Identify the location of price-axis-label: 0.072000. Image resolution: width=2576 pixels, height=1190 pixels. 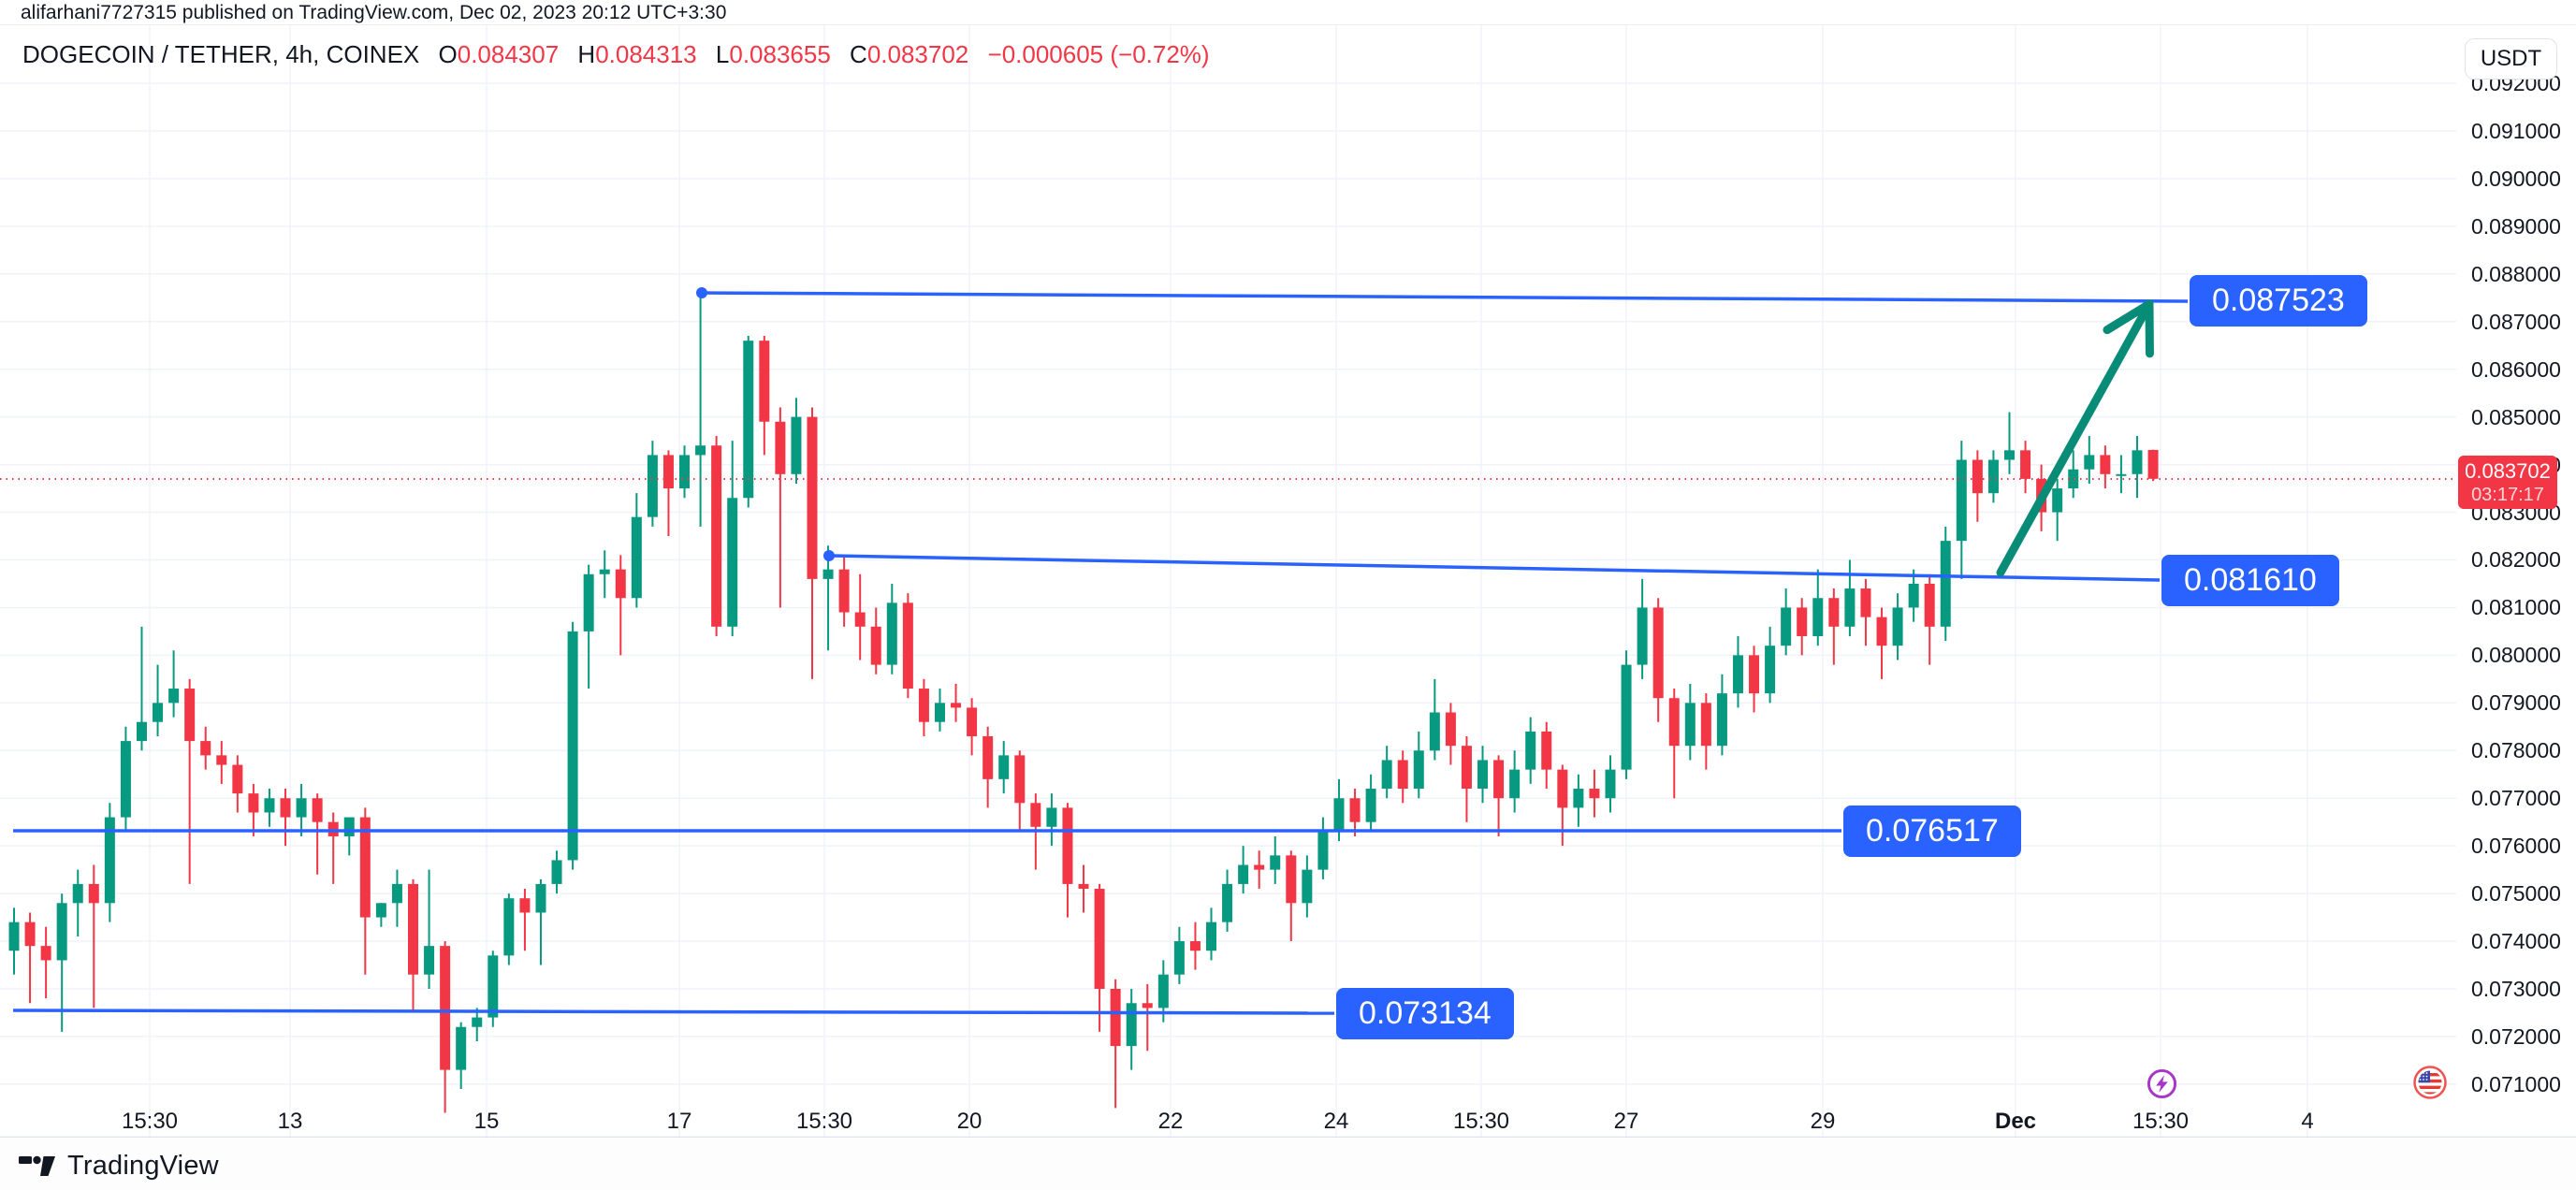
(2516, 1036).